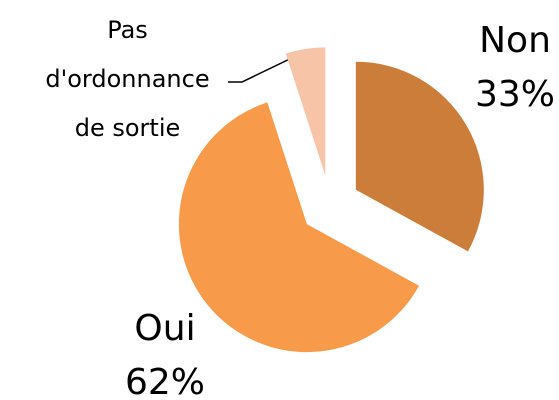  I want to click on category-label: Pas d'ordonnance de sortie, so click(127, 79).